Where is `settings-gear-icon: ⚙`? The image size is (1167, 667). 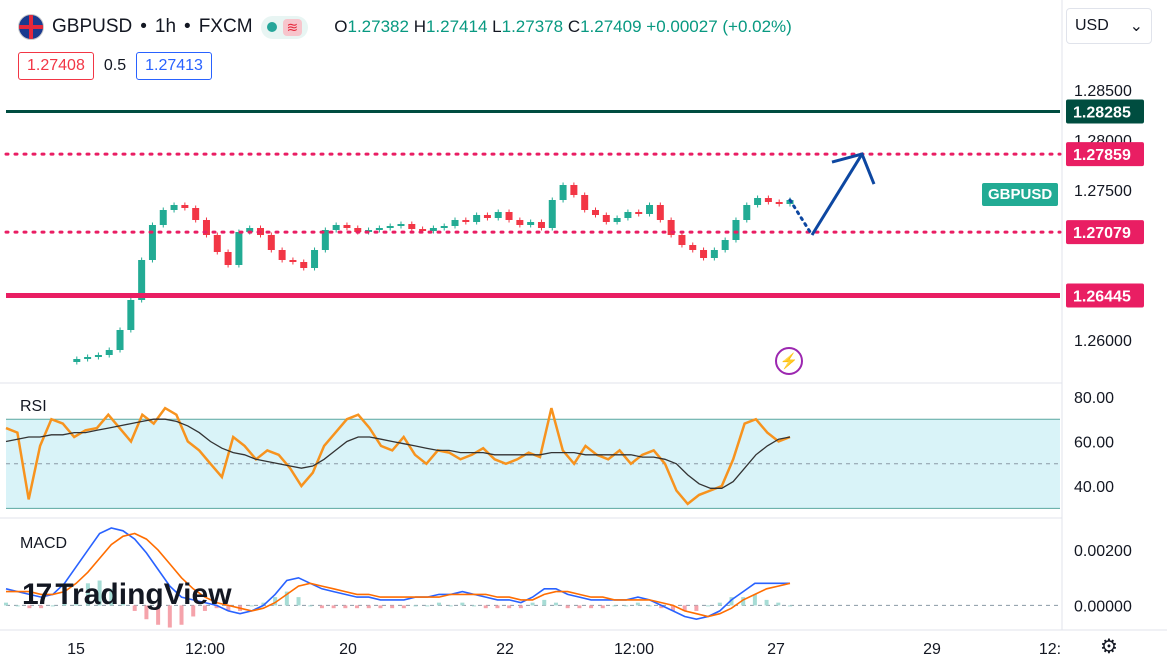 settings-gear-icon: ⚙ is located at coordinates (1109, 647).